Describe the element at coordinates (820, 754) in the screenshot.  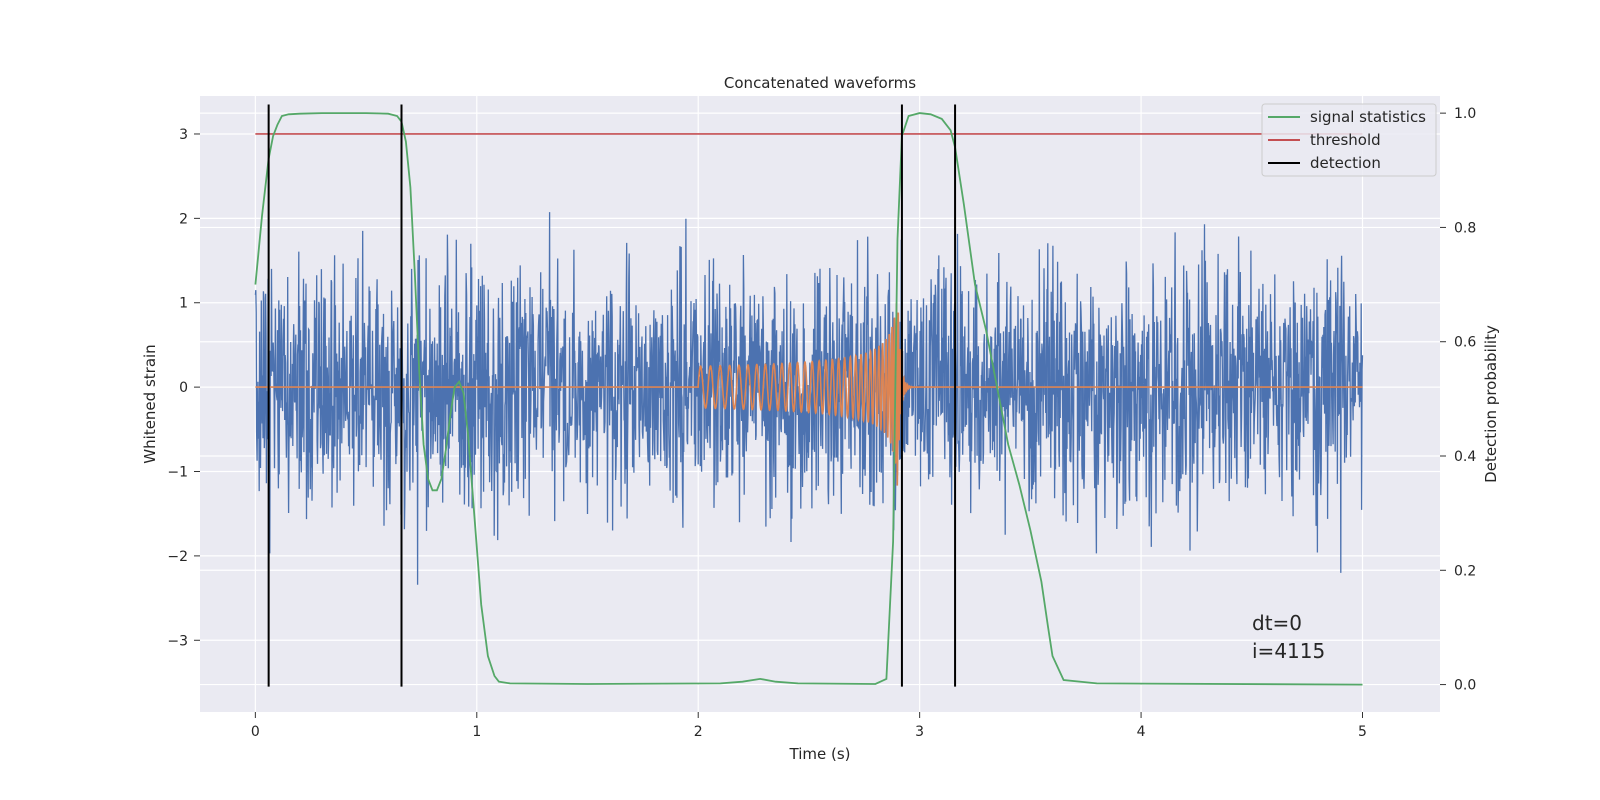
I see `x-axis-label: Time (s)` at that location.